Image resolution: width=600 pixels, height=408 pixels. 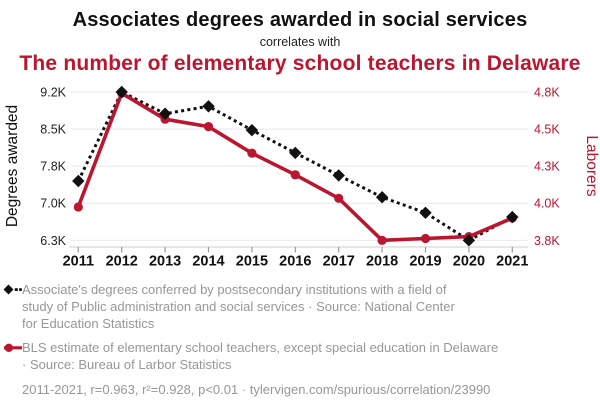 What do you see at coordinates (547, 204) in the screenshot?
I see `right-axis-tick-label: 4.0K` at bounding box center [547, 204].